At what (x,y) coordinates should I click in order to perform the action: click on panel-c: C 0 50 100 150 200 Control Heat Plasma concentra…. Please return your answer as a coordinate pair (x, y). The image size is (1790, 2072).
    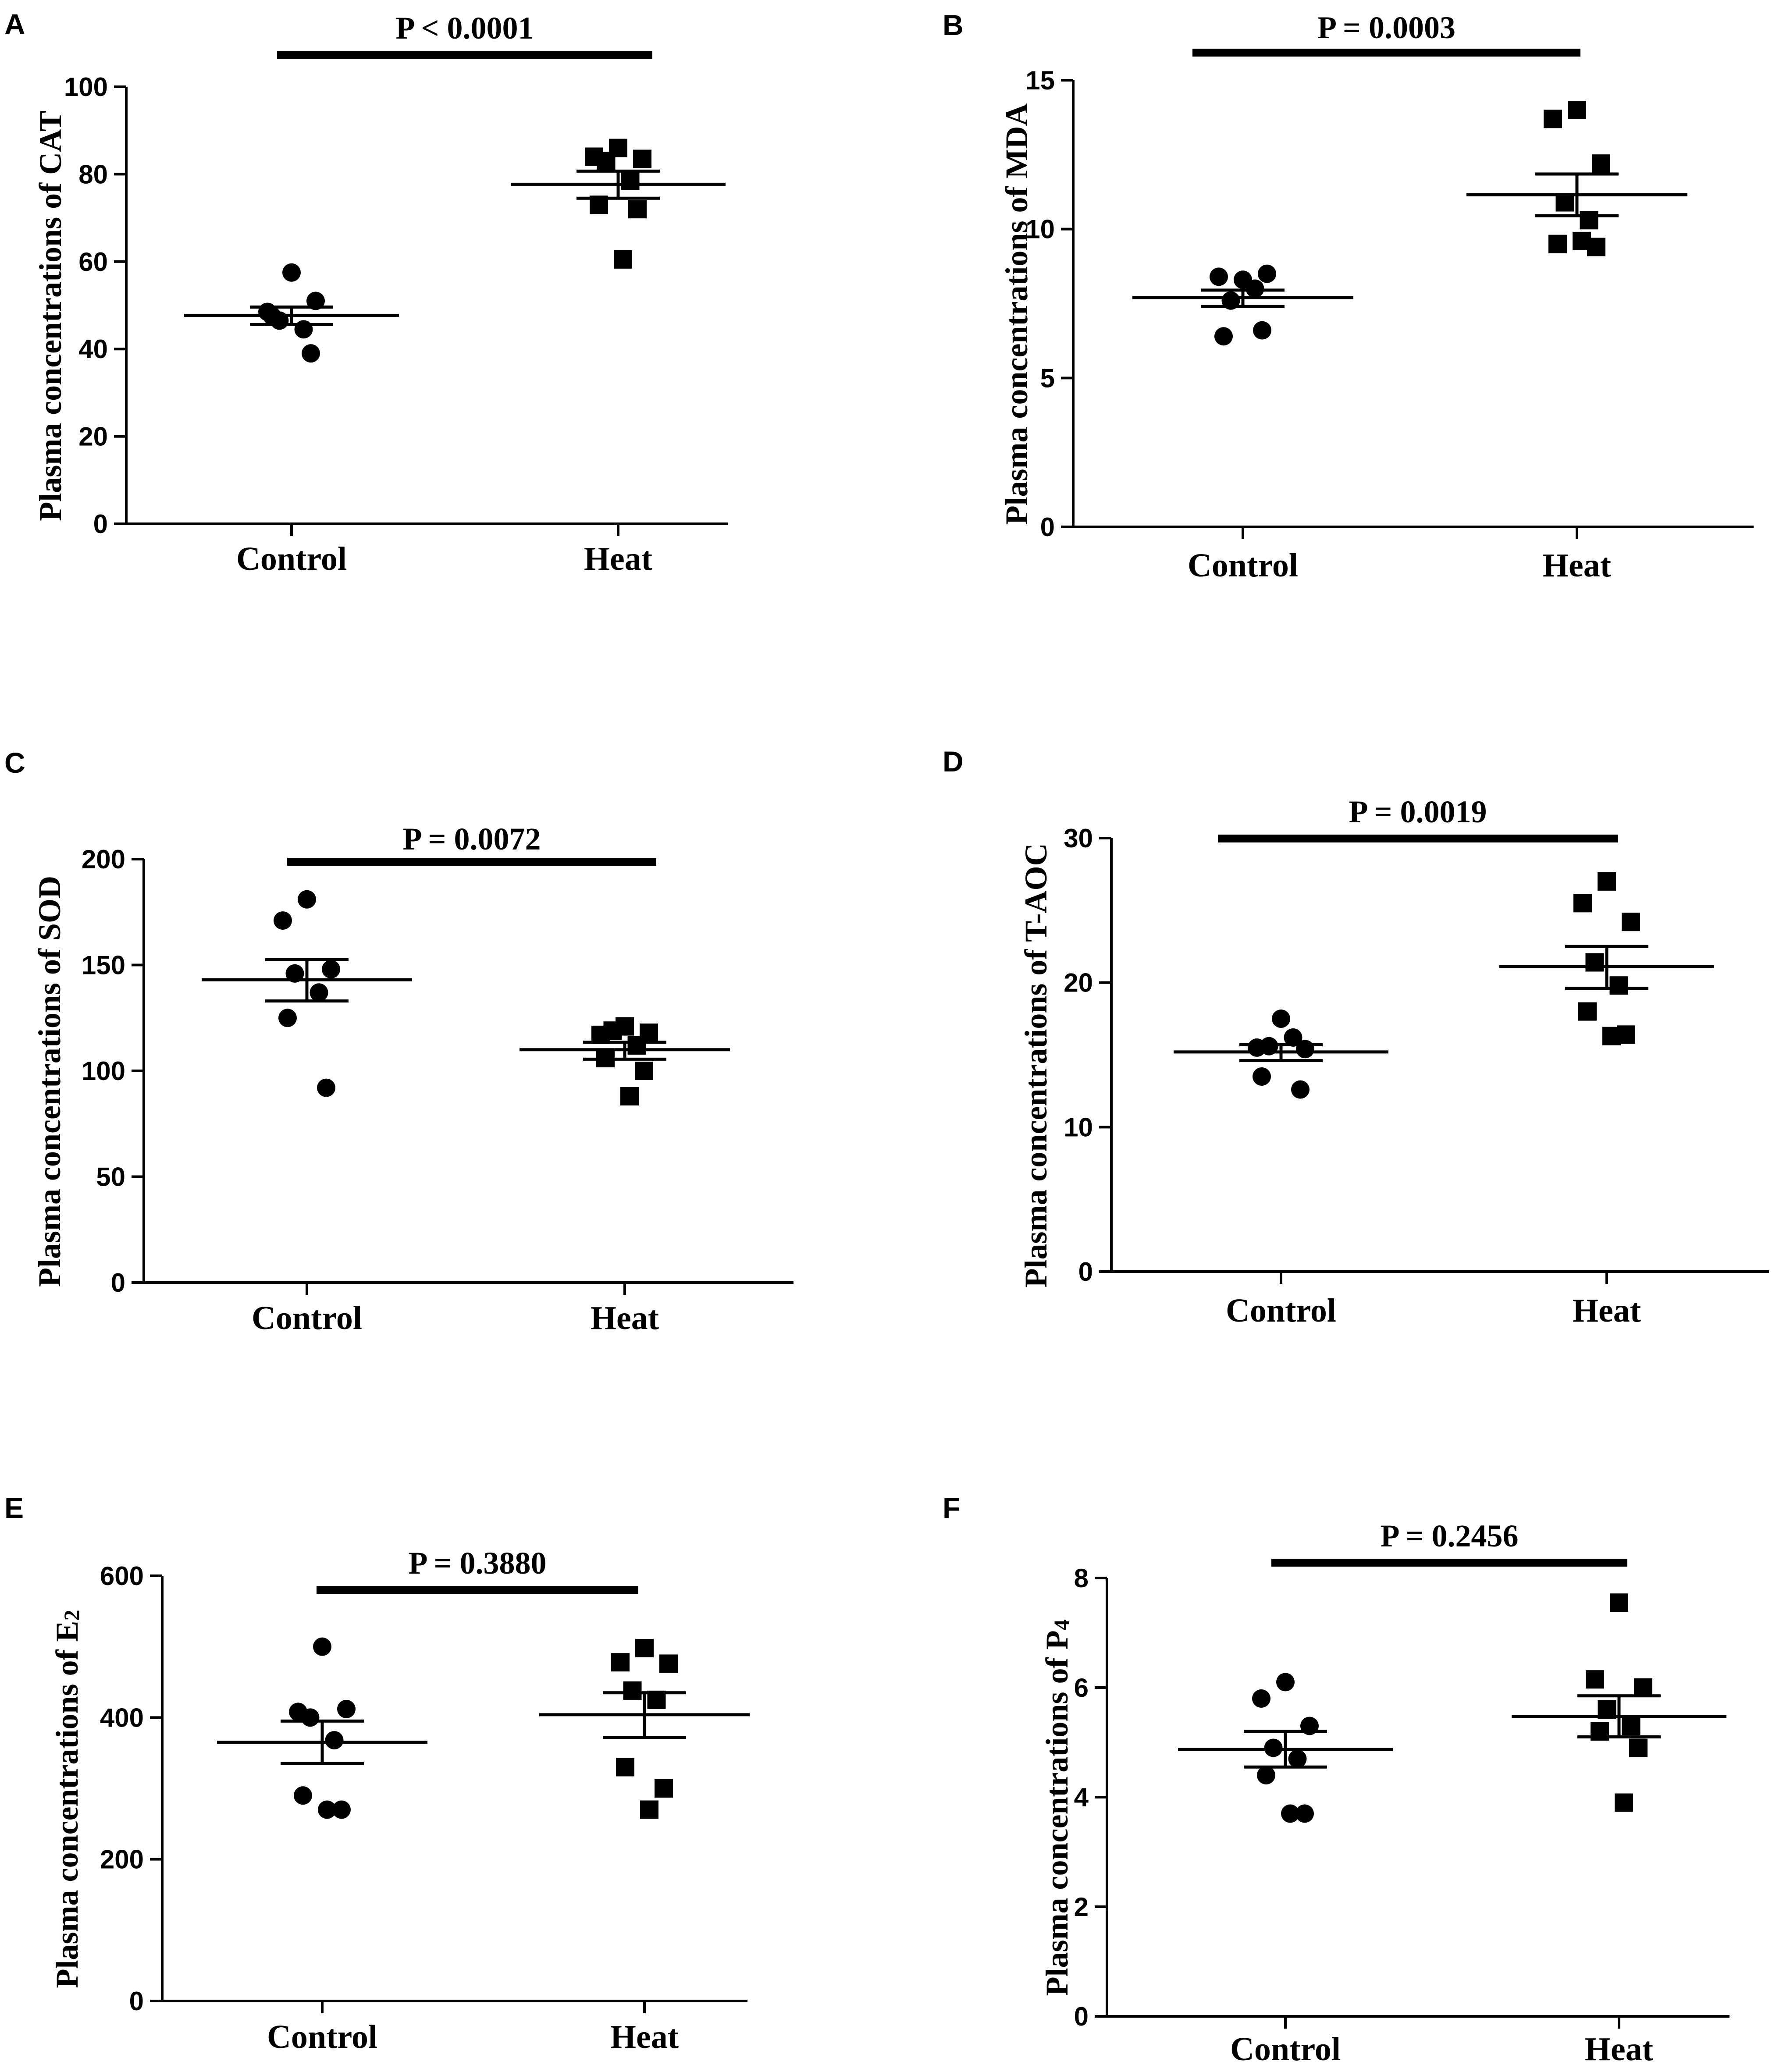
    Looking at the image, I should click on (399, 1041).